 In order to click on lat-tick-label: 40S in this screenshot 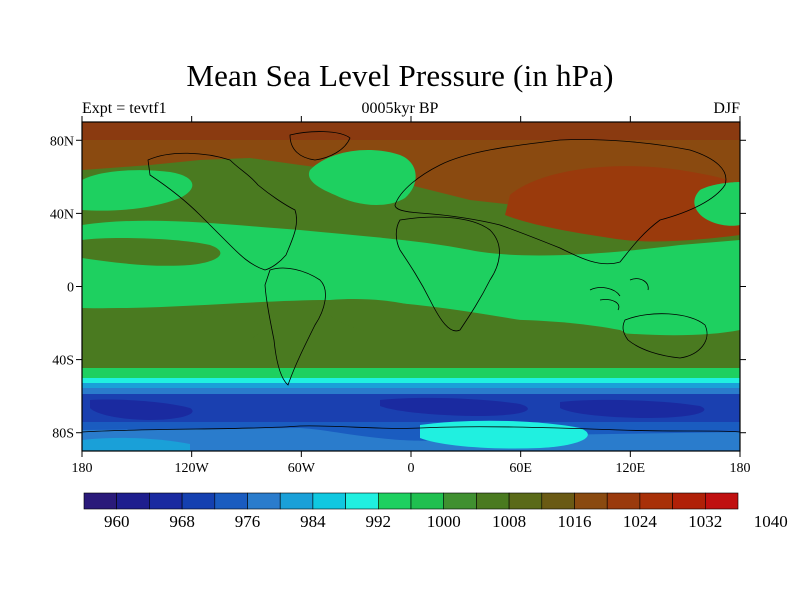, I will do `click(63, 361)`.